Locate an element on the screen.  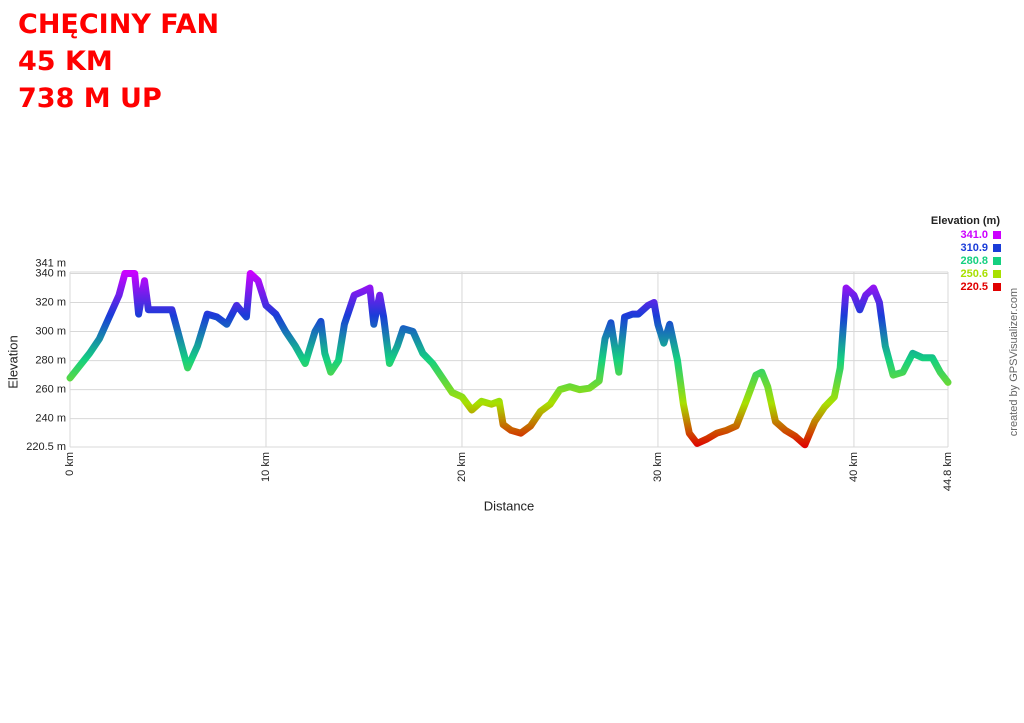
x-tick-label: 44.8 km is located at coordinates (948, 471).